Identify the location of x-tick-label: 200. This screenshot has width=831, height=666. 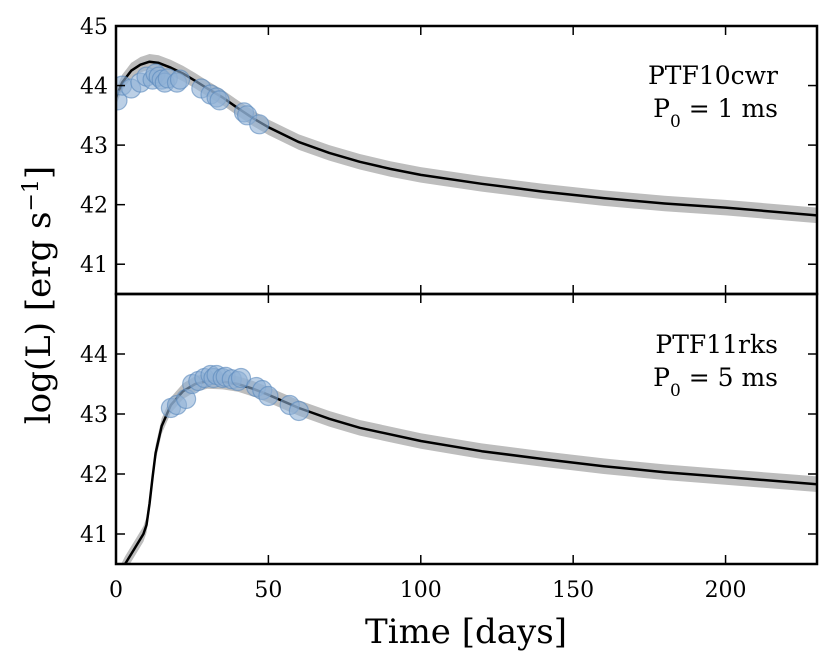
(726, 590).